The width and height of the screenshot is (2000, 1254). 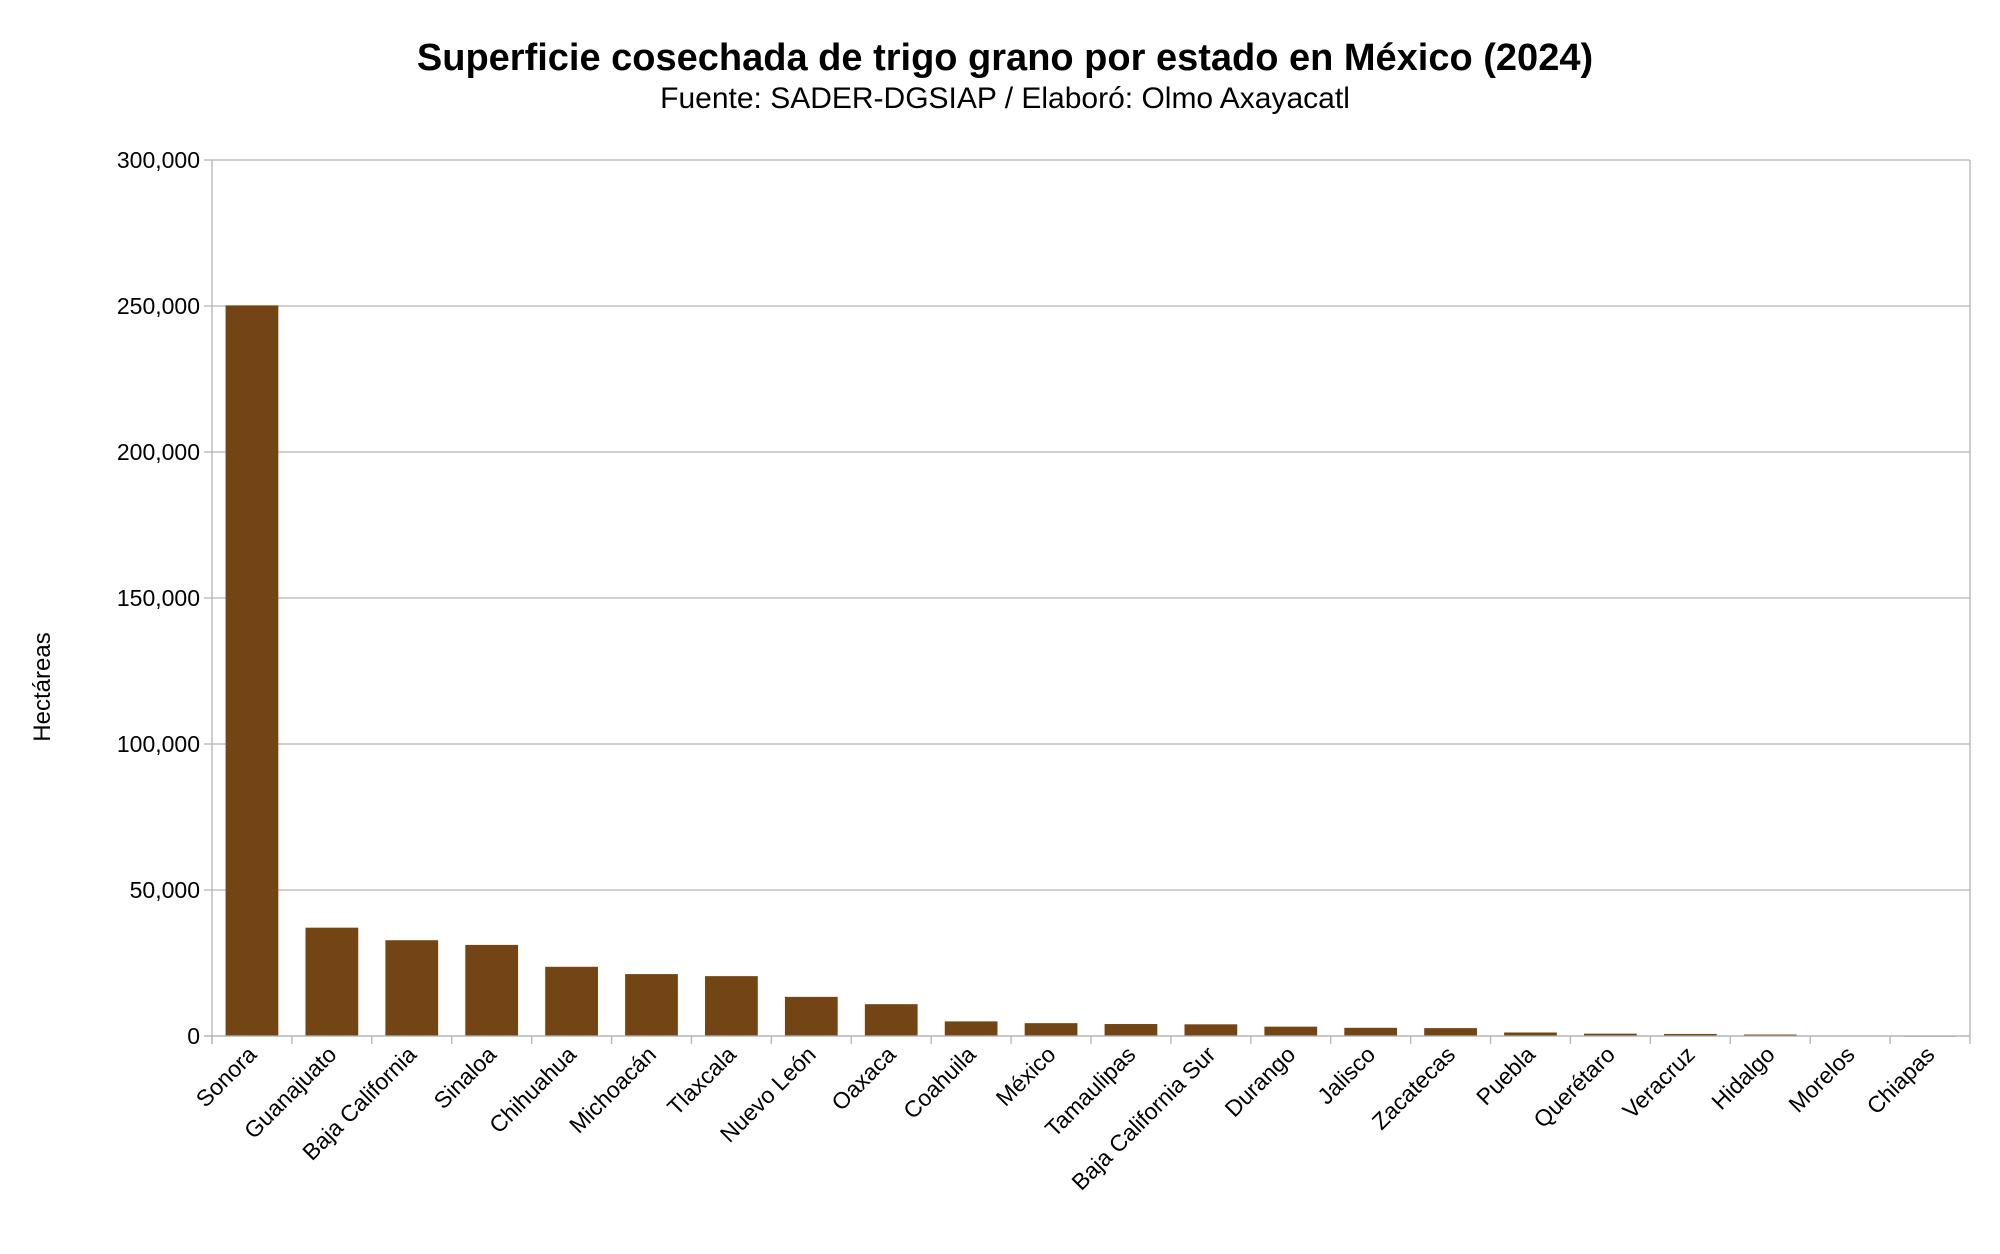 I want to click on x-tick-label: Sonora, so click(x=226, y=1076).